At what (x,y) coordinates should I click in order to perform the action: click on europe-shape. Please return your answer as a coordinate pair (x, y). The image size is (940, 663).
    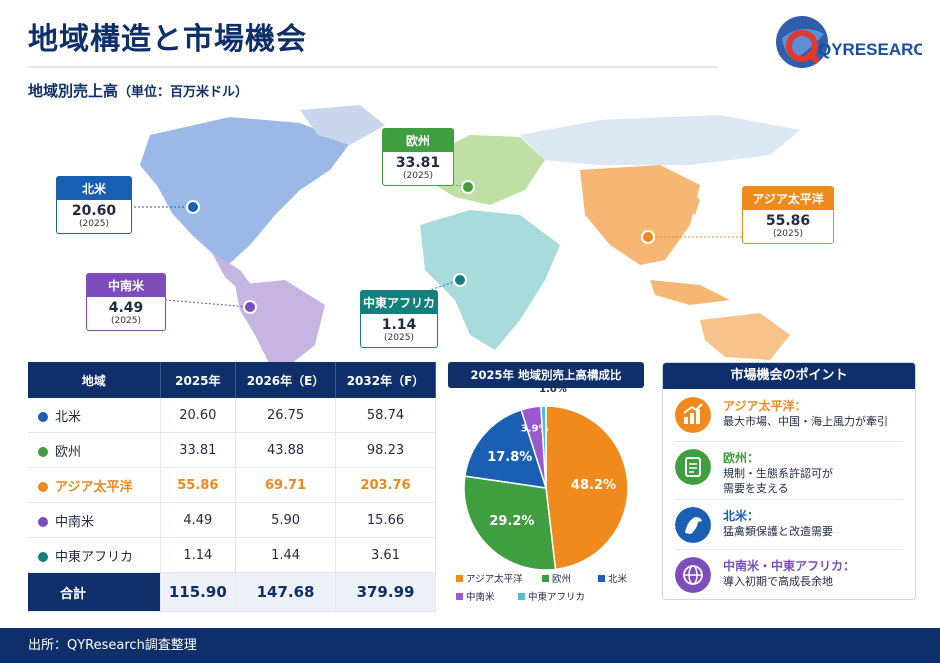
    Looking at the image, I should click on (487, 170).